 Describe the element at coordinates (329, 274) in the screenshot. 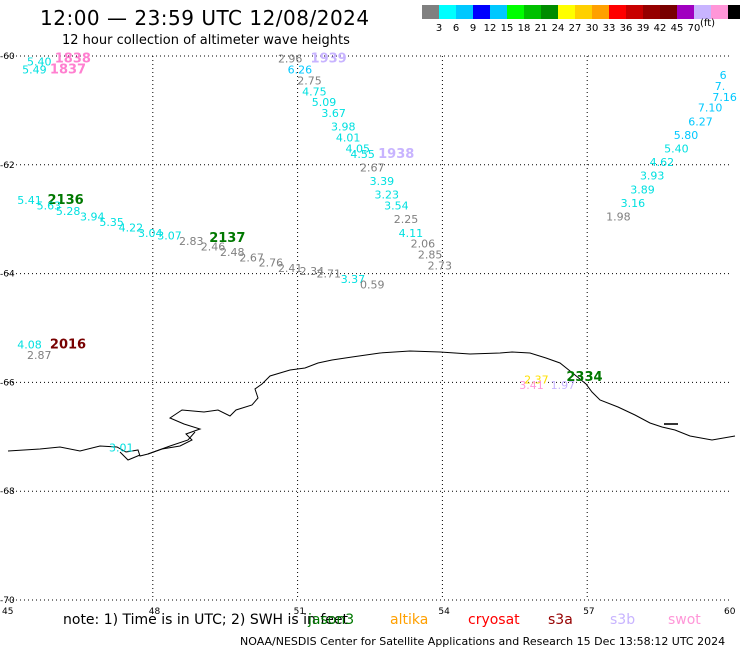

I see `wave-height-label: 2.71` at that location.